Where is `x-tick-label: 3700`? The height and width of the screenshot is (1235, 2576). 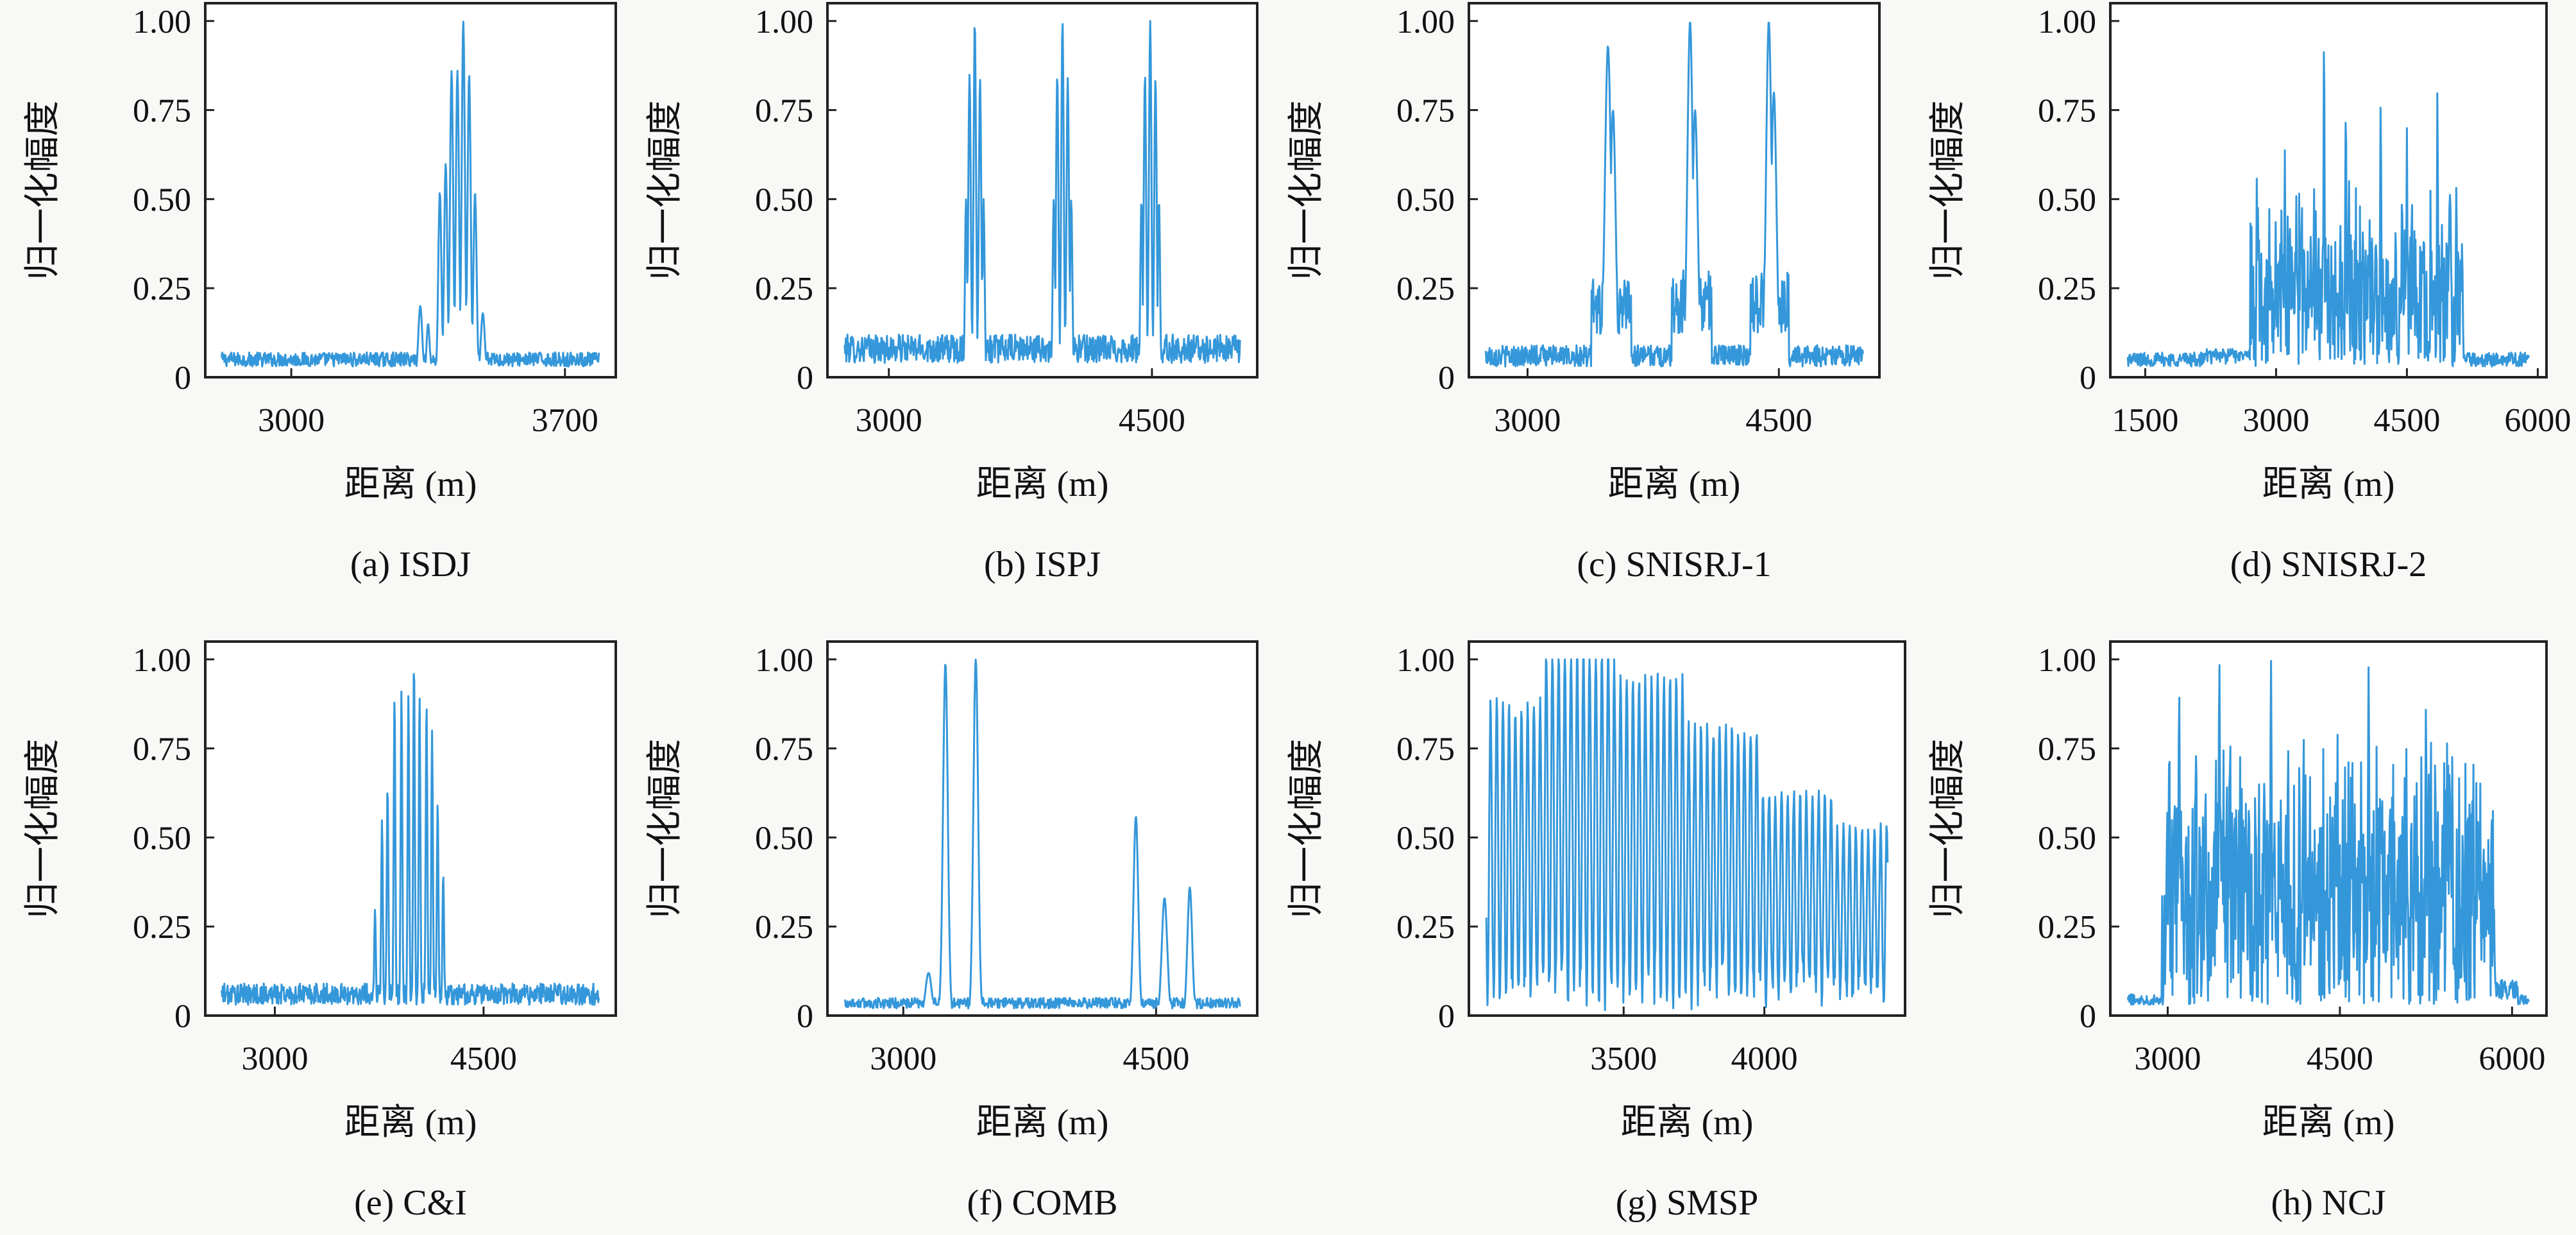 x-tick-label: 3700 is located at coordinates (565, 420).